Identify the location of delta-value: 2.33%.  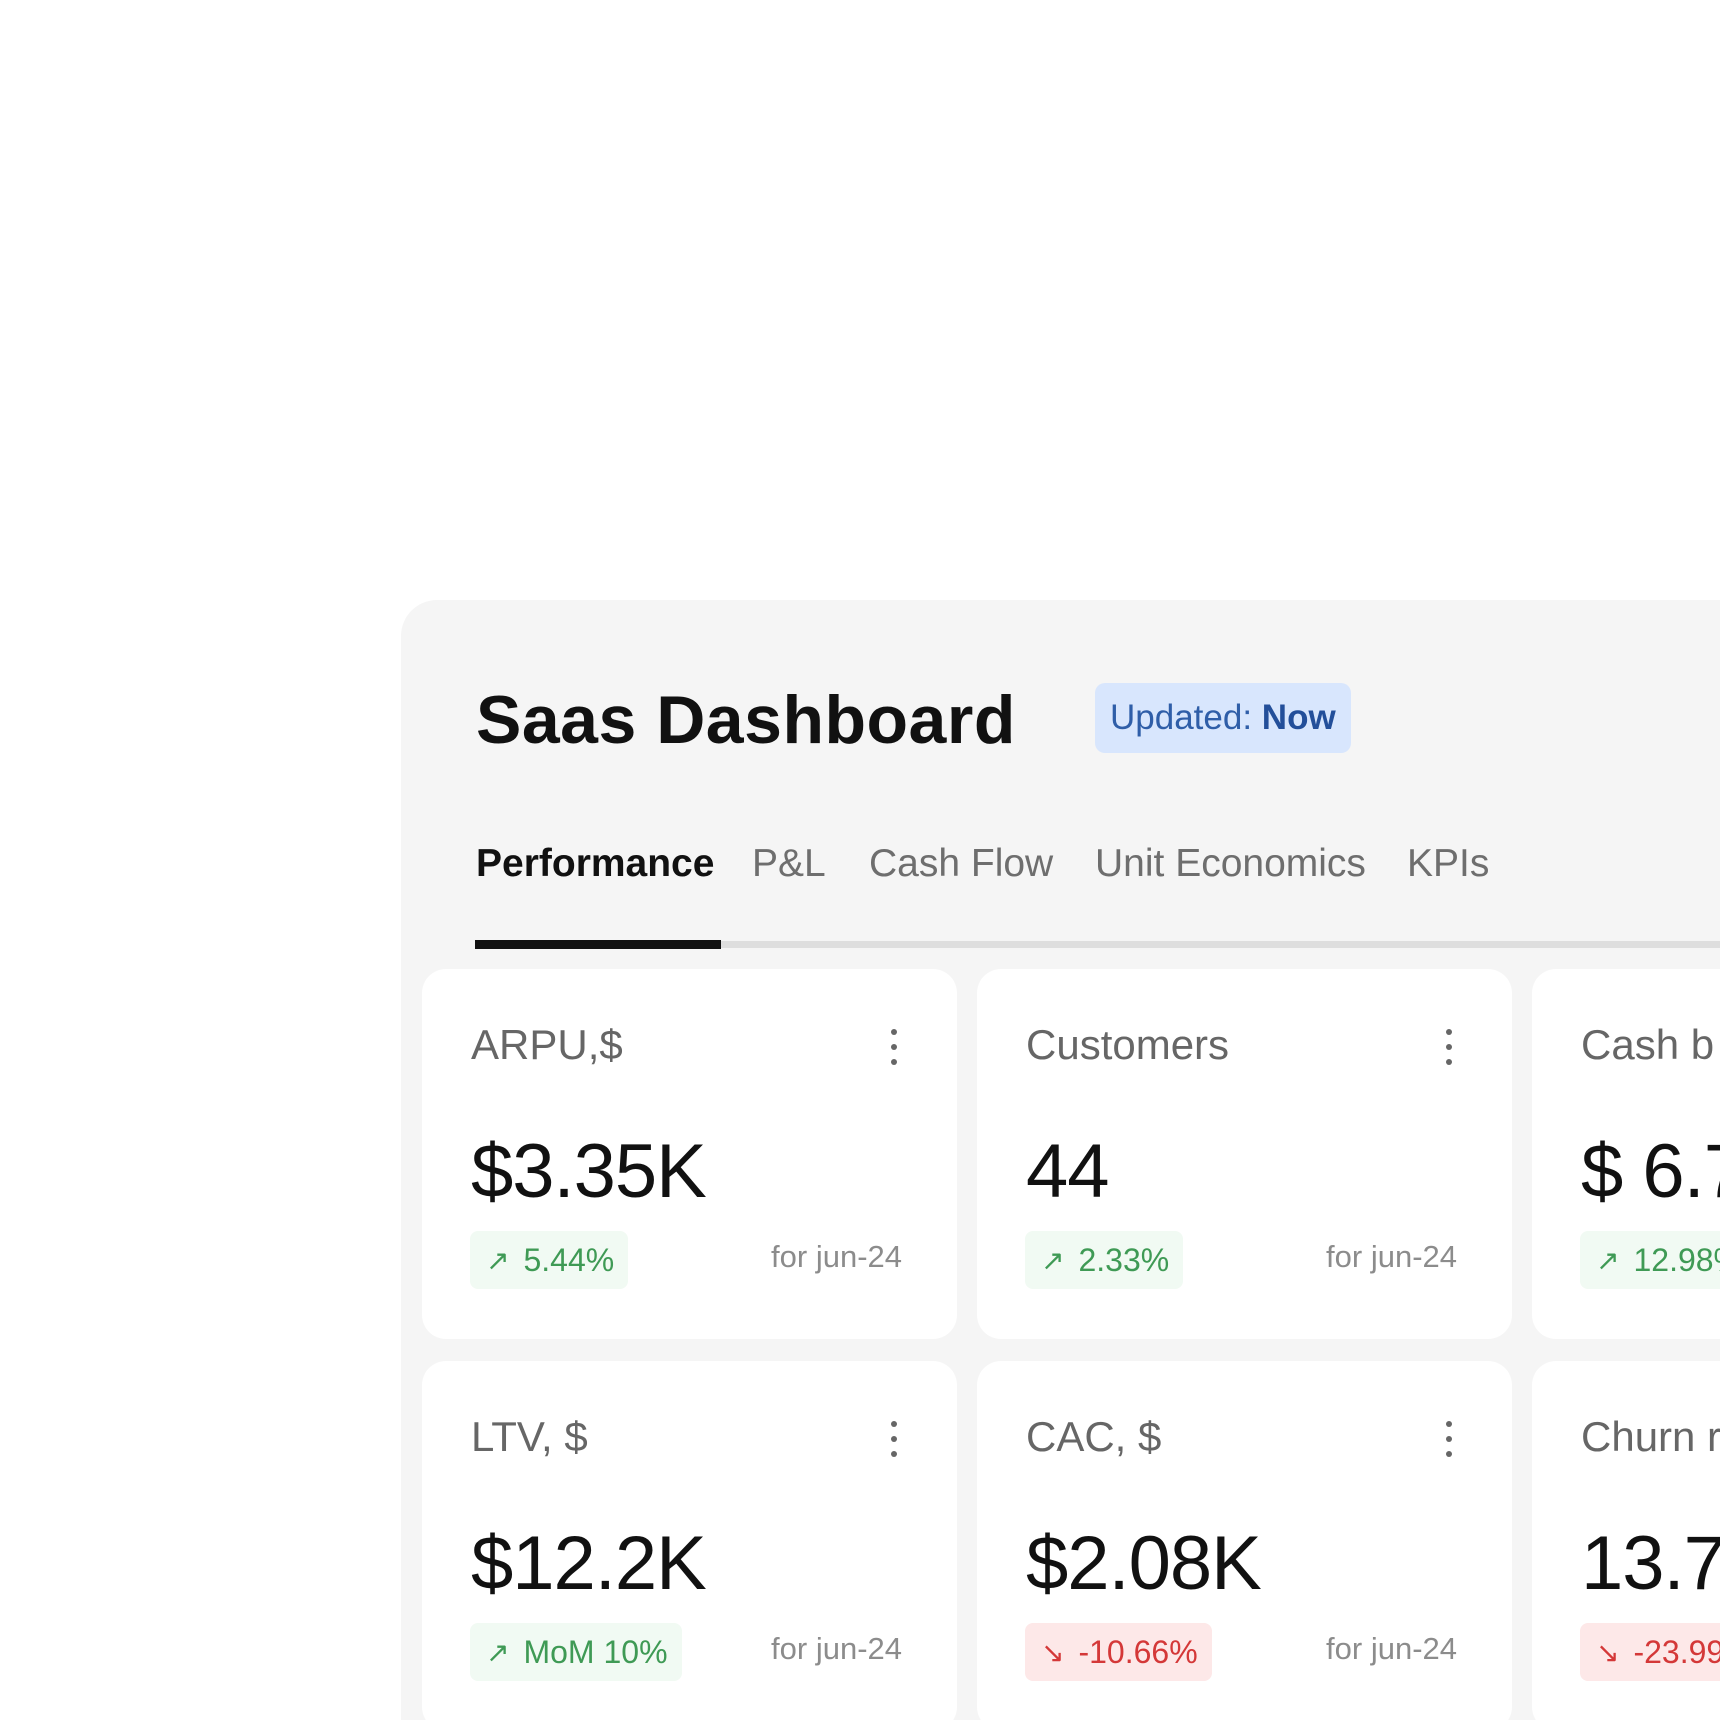
(1124, 1259).